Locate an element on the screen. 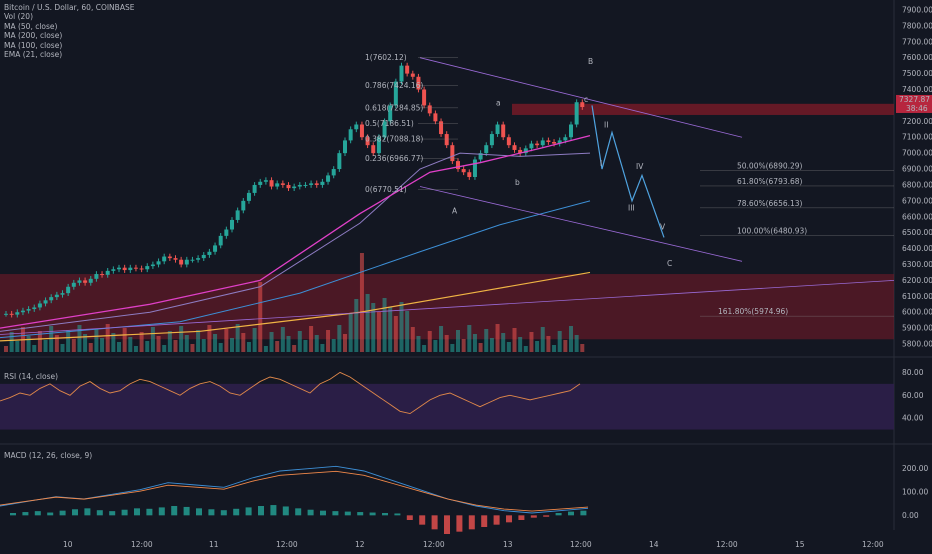 Image resolution: width=932 pixels, height=554 pixels. macd-signal-line is located at coordinates (294, 491).